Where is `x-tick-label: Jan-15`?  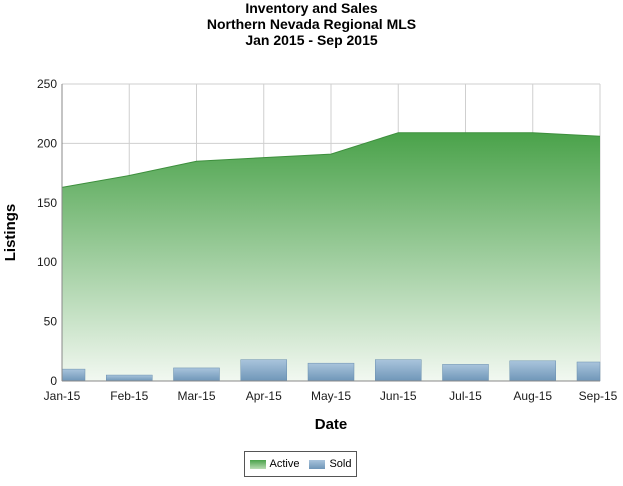
x-tick-label: Jan-15 is located at coordinates (62, 396).